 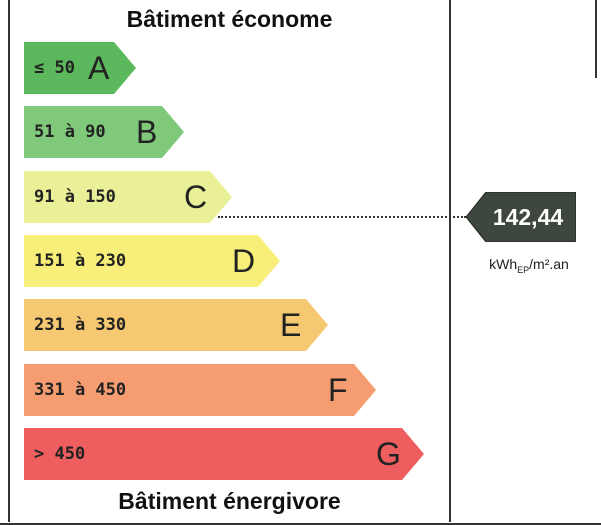 I want to click on value-arrow-shape, so click(x=521, y=217).